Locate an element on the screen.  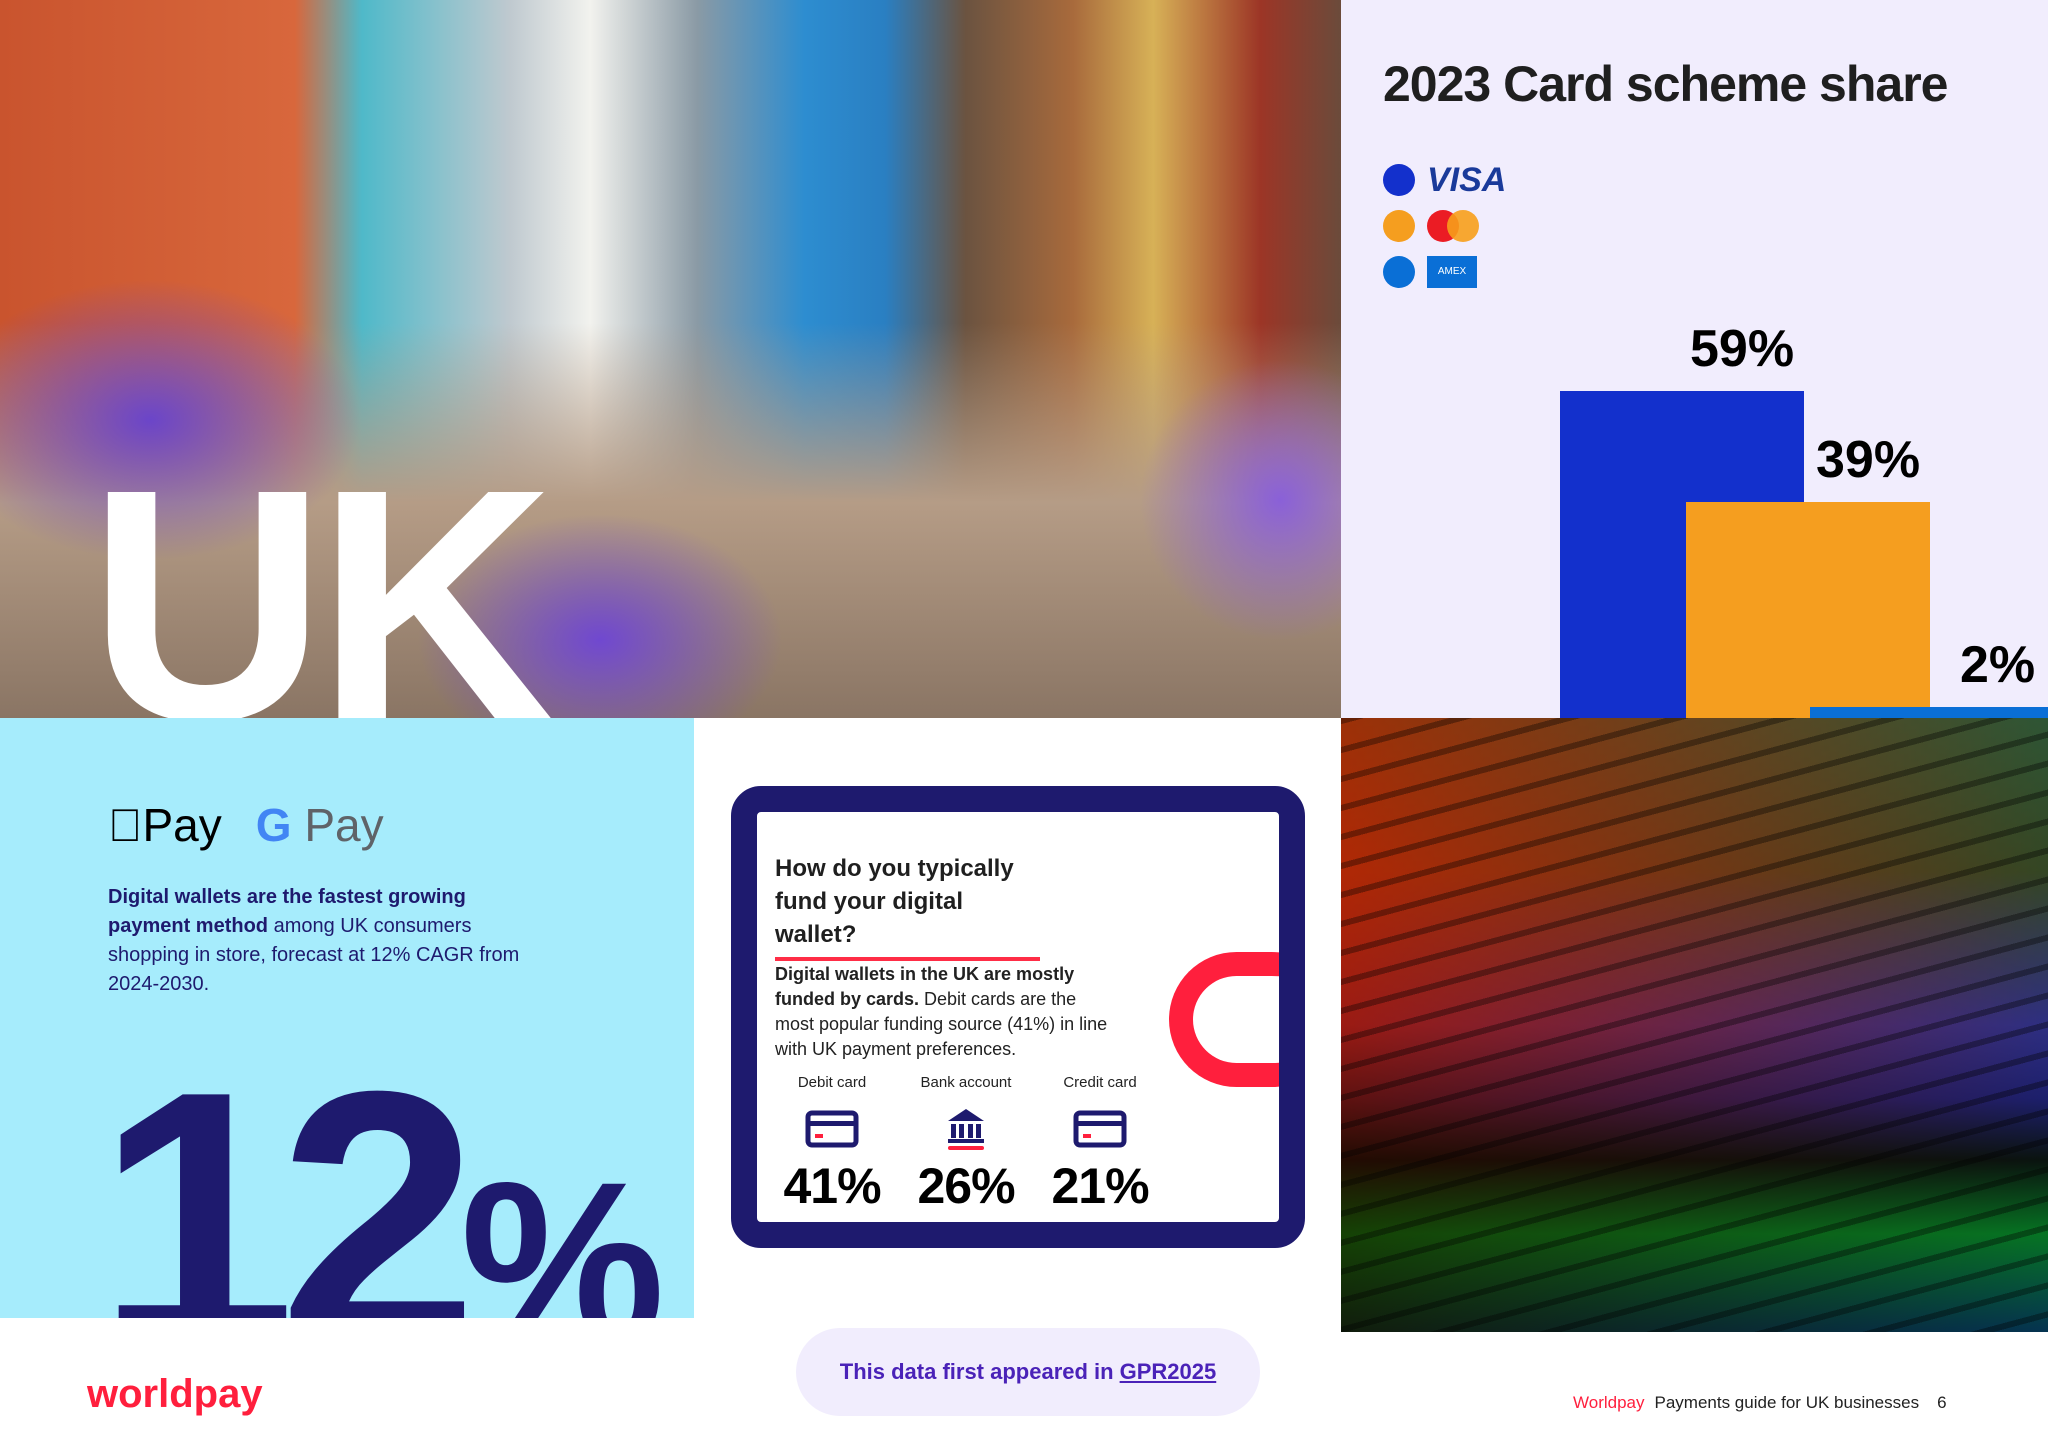
fund-value: 21% is located at coordinates (1100, 1186).